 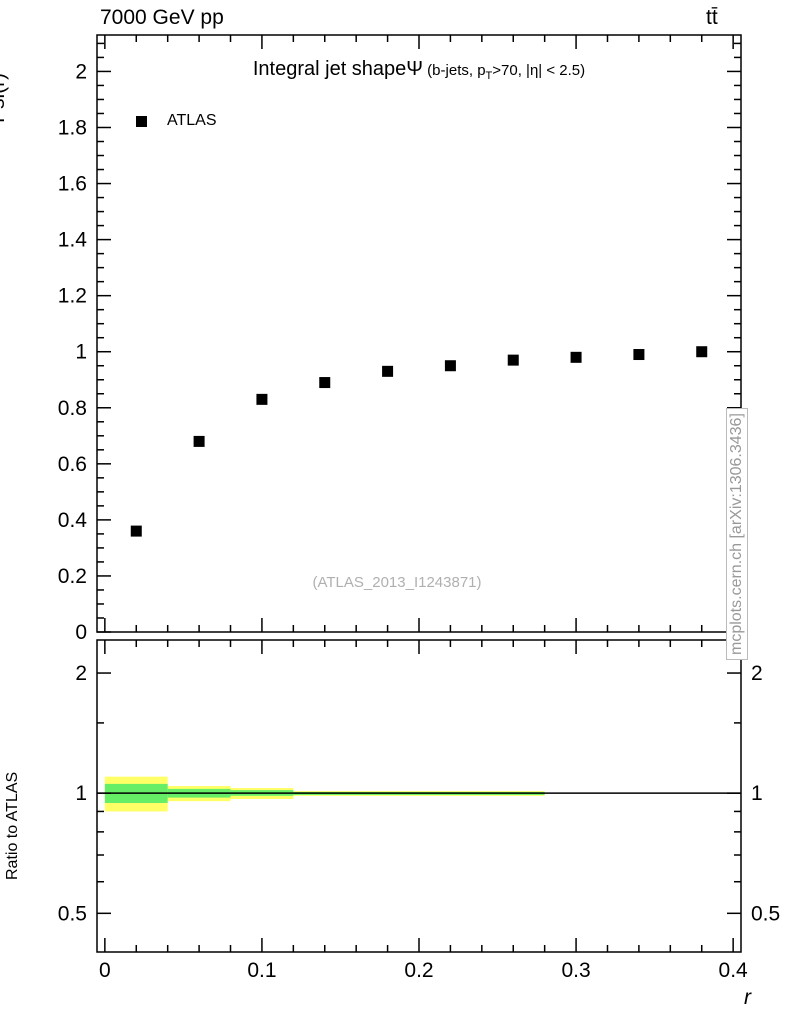 What do you see at coordinates (757, 793) in the screenshot?
I see `ratio-y-tick-label-right: 1` at bounding box center [757, 793].